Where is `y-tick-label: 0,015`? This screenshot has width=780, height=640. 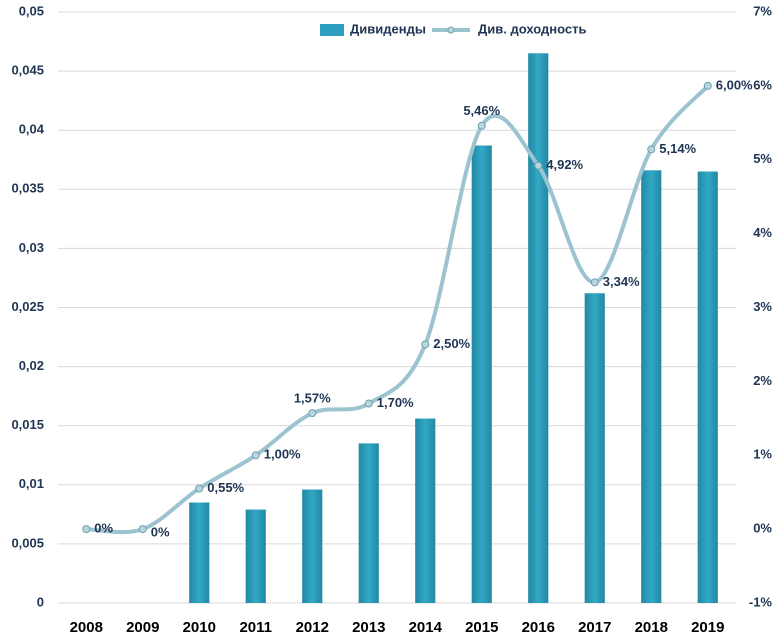
y-tick-label: 0,015 is located at coordinates (27, 424).